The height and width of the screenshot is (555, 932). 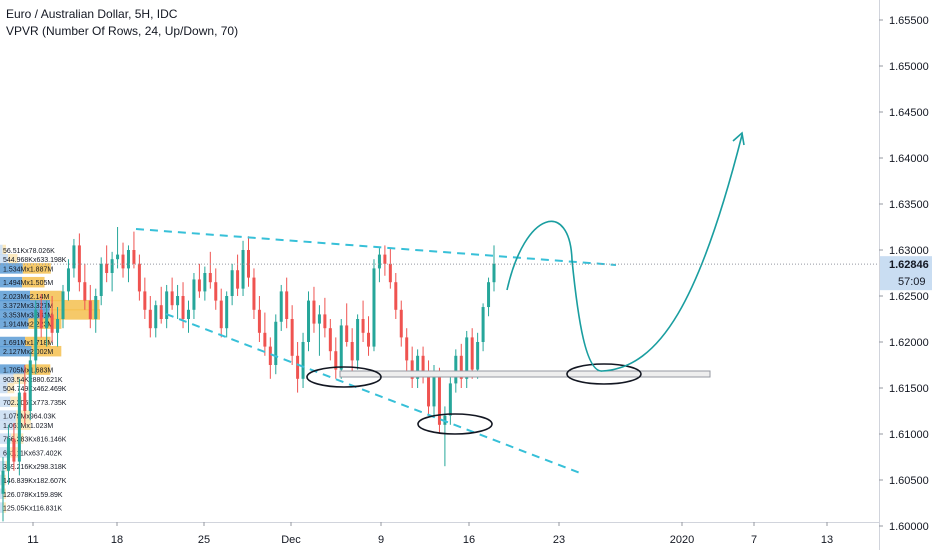 I want to click on volume-row-label: 1.534Mx1.887M, so click(x=28, y=269).